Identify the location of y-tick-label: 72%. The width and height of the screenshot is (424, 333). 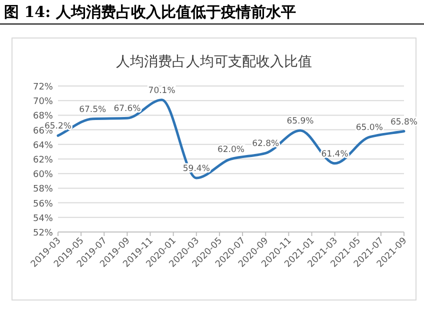
(43, 87).